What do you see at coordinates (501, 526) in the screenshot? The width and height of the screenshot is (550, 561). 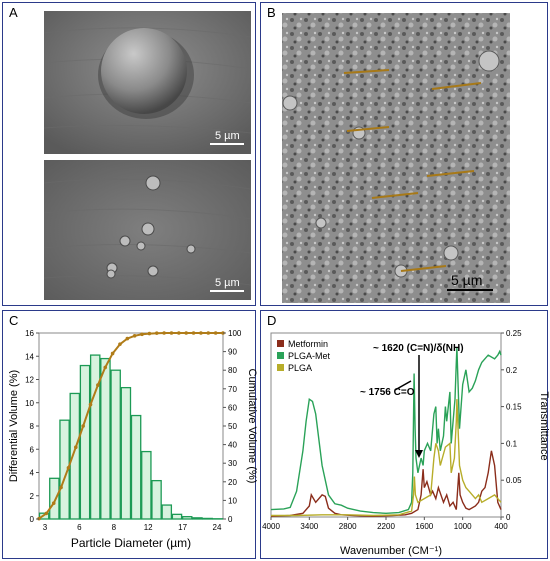 I see `d-x-tick-label: 400` at bounding box center [501, 526].